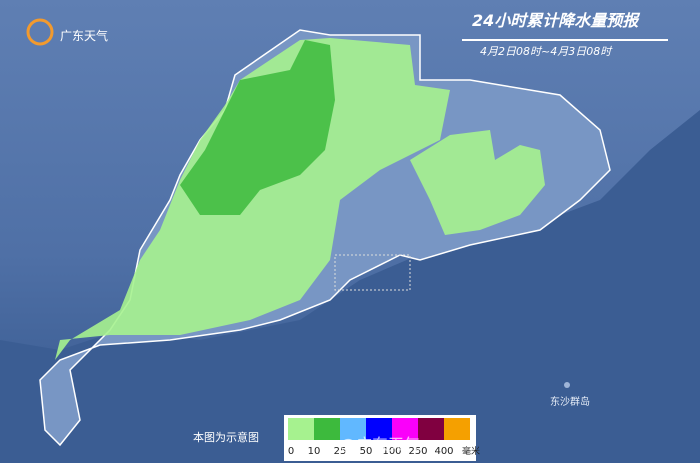 The height and width of the screenshot is (463, 700). I want to click on legend-label: 25, so click(340, 451).